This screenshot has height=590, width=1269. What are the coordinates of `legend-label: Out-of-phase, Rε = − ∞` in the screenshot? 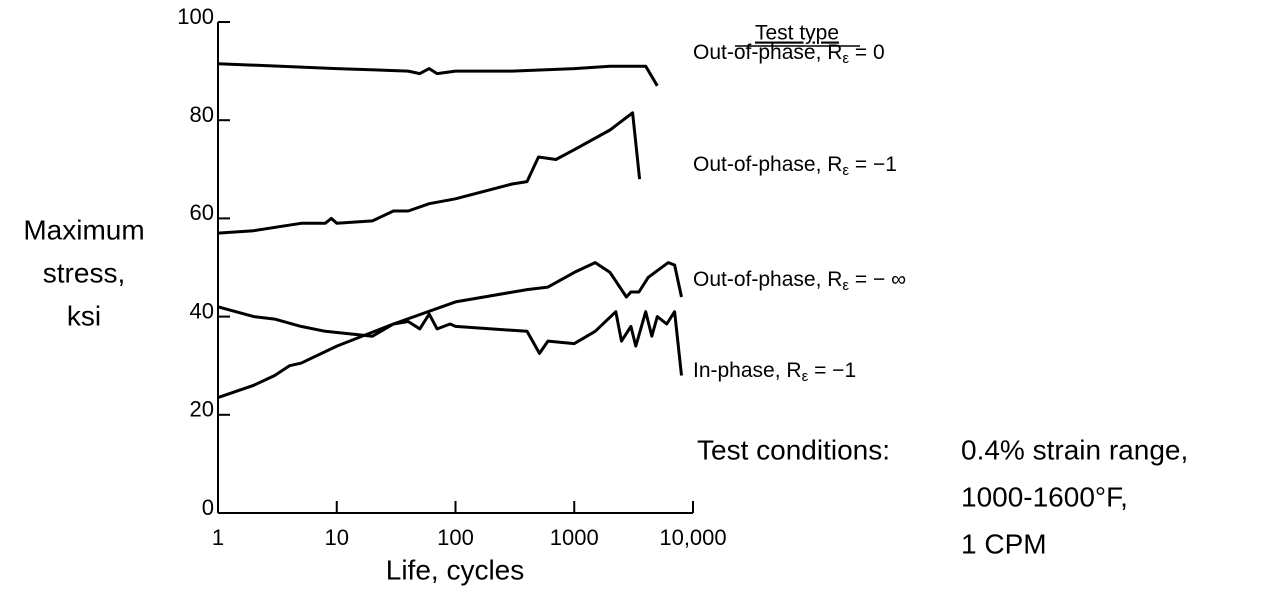 It's located at (799, 281).